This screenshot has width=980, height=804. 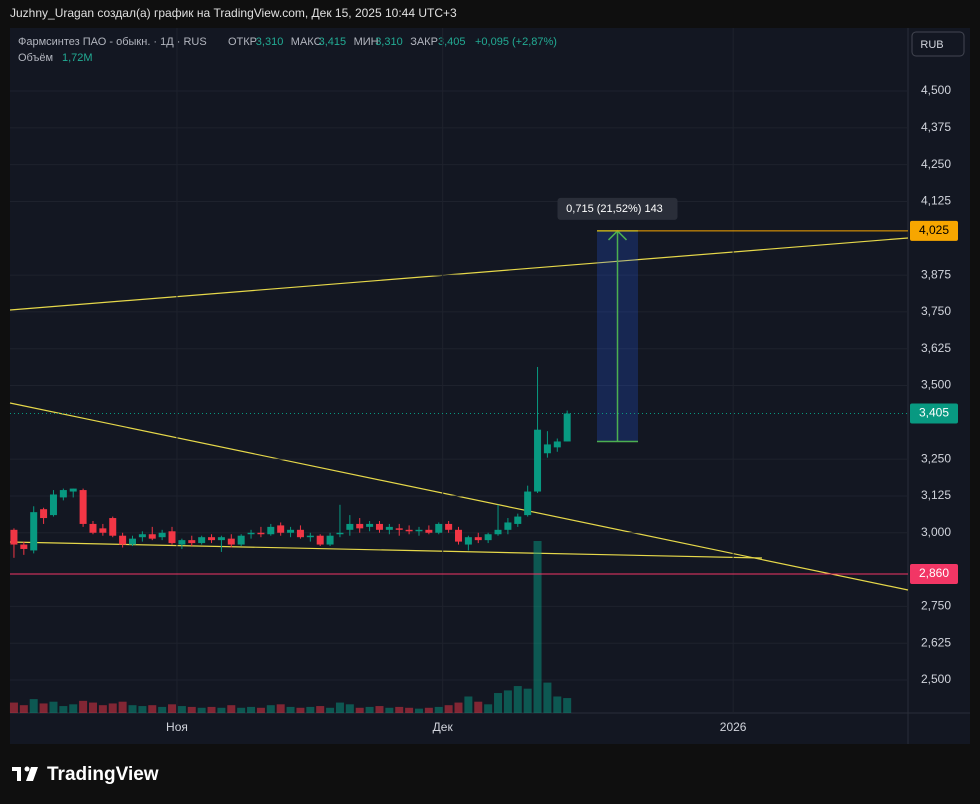 I want to click on y-tick-label: 4,250, so click(x=936, y=164).